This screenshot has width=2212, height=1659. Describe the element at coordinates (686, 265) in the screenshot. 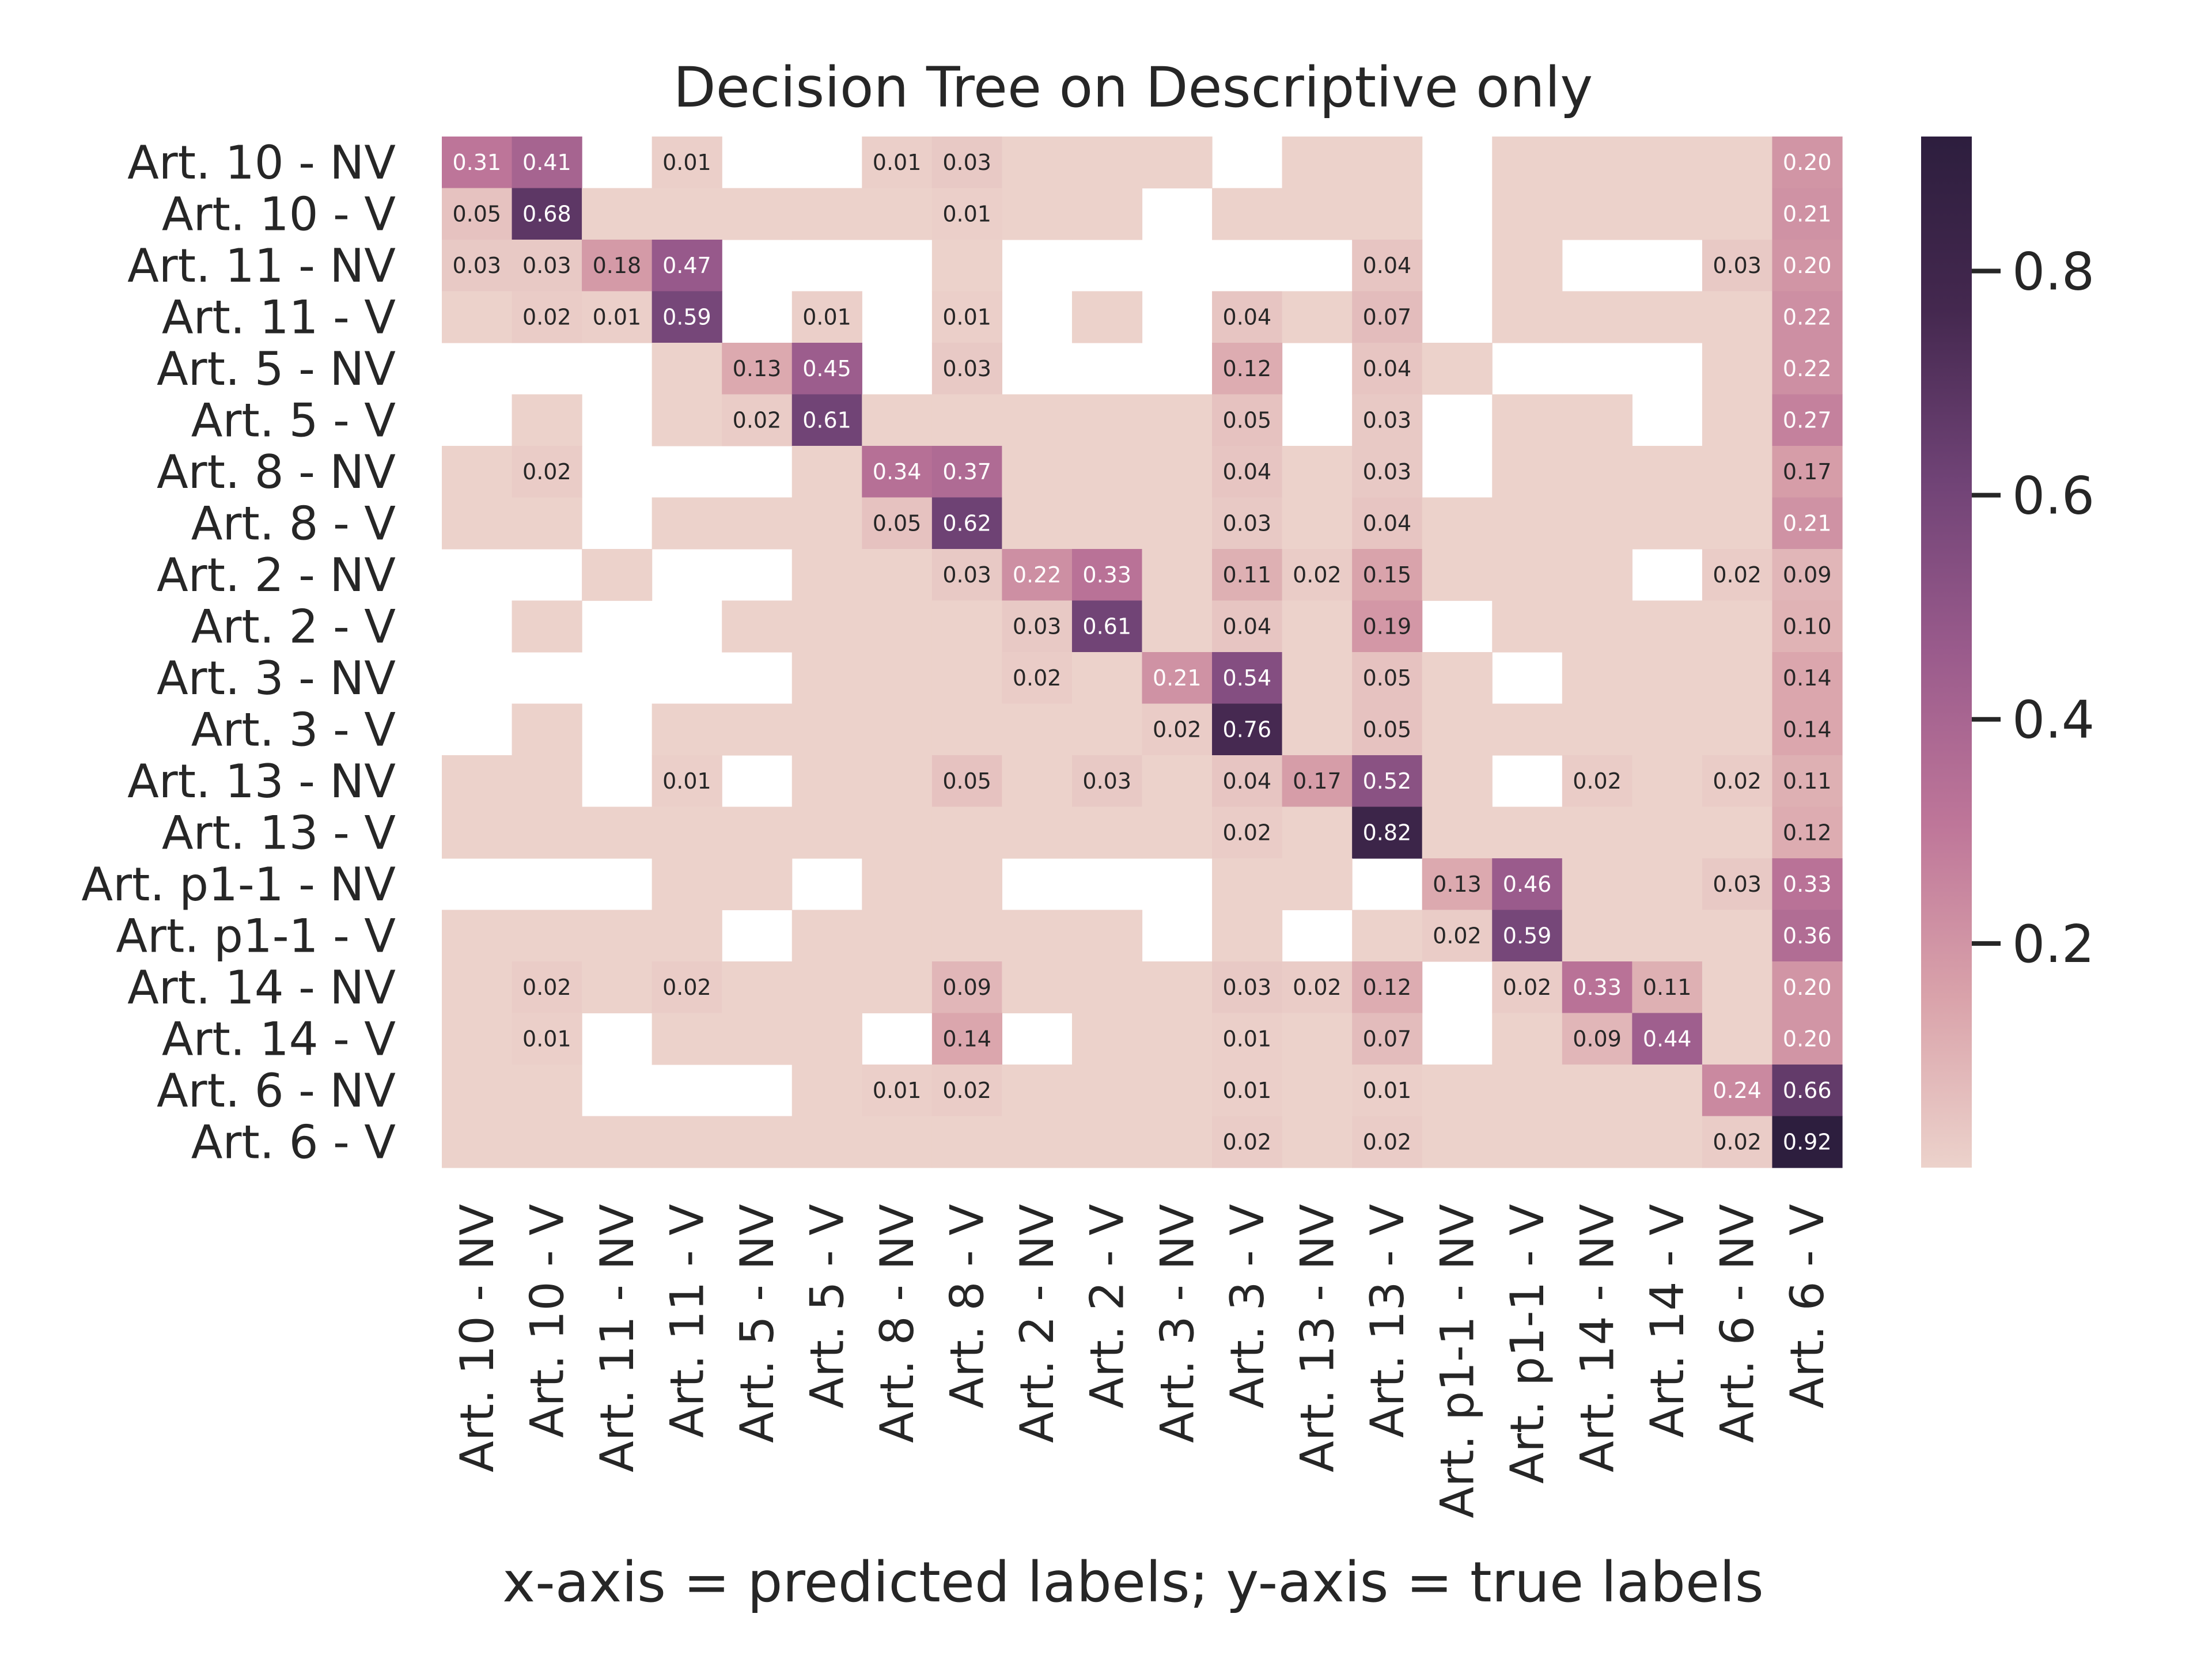

I see `cell-value: 0.47` at that location.